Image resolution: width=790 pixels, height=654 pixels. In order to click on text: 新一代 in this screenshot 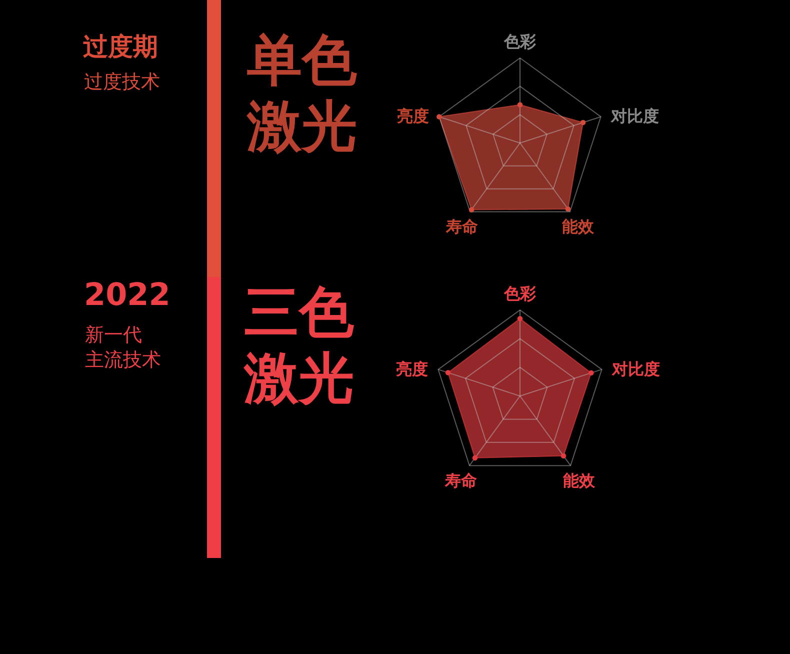, I will do `click(113, 335)`.